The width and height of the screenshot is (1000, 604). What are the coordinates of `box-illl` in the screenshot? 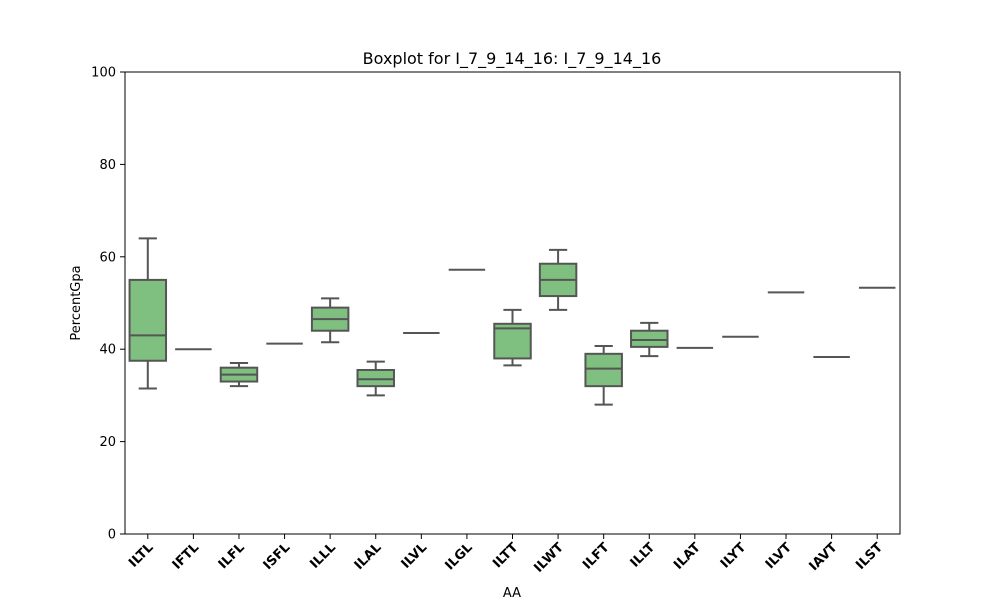 It's located at (330, 320).